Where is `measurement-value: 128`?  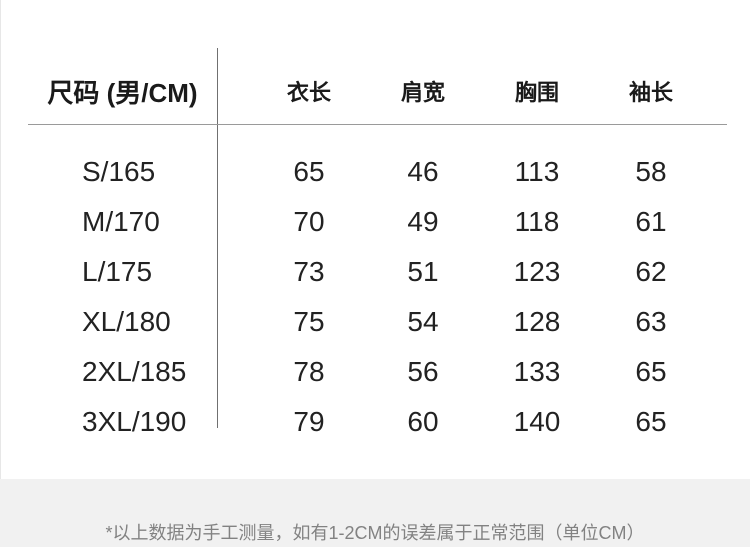 measurement-value: 128 is located at coordinates (537, 321).